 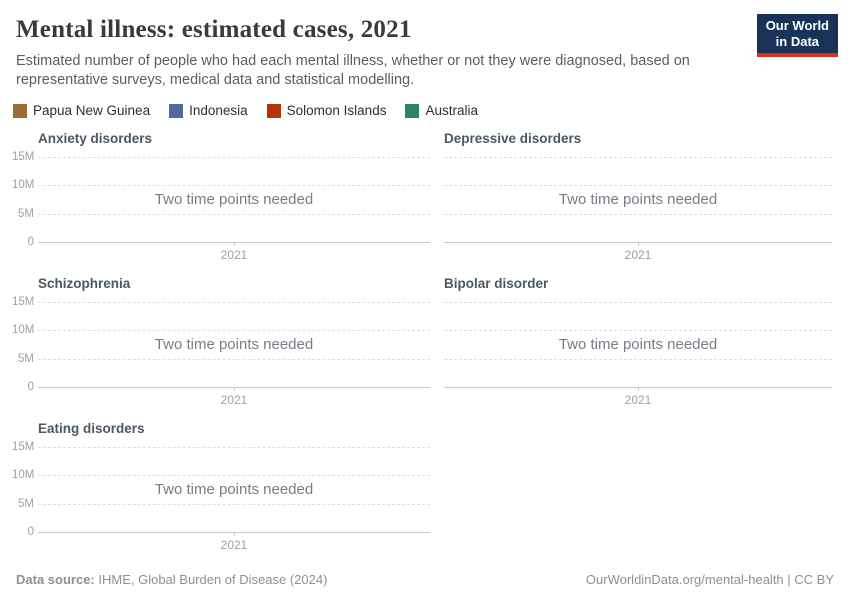 What do you see at coordinates (55, 579) in the screenshot?
I see `data-source-label: Data source:` at bounding box center [55, 579].